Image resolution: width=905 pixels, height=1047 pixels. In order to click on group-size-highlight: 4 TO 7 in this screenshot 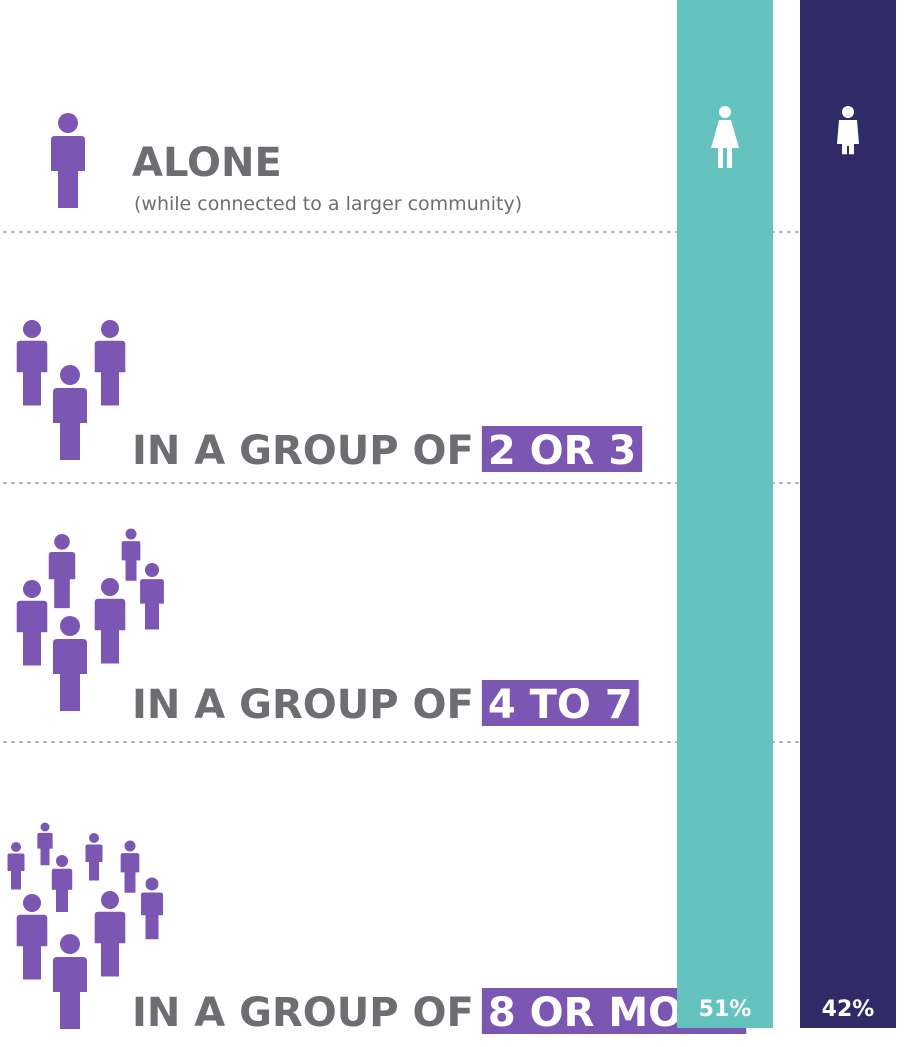, I will do `click(560, 704)`.